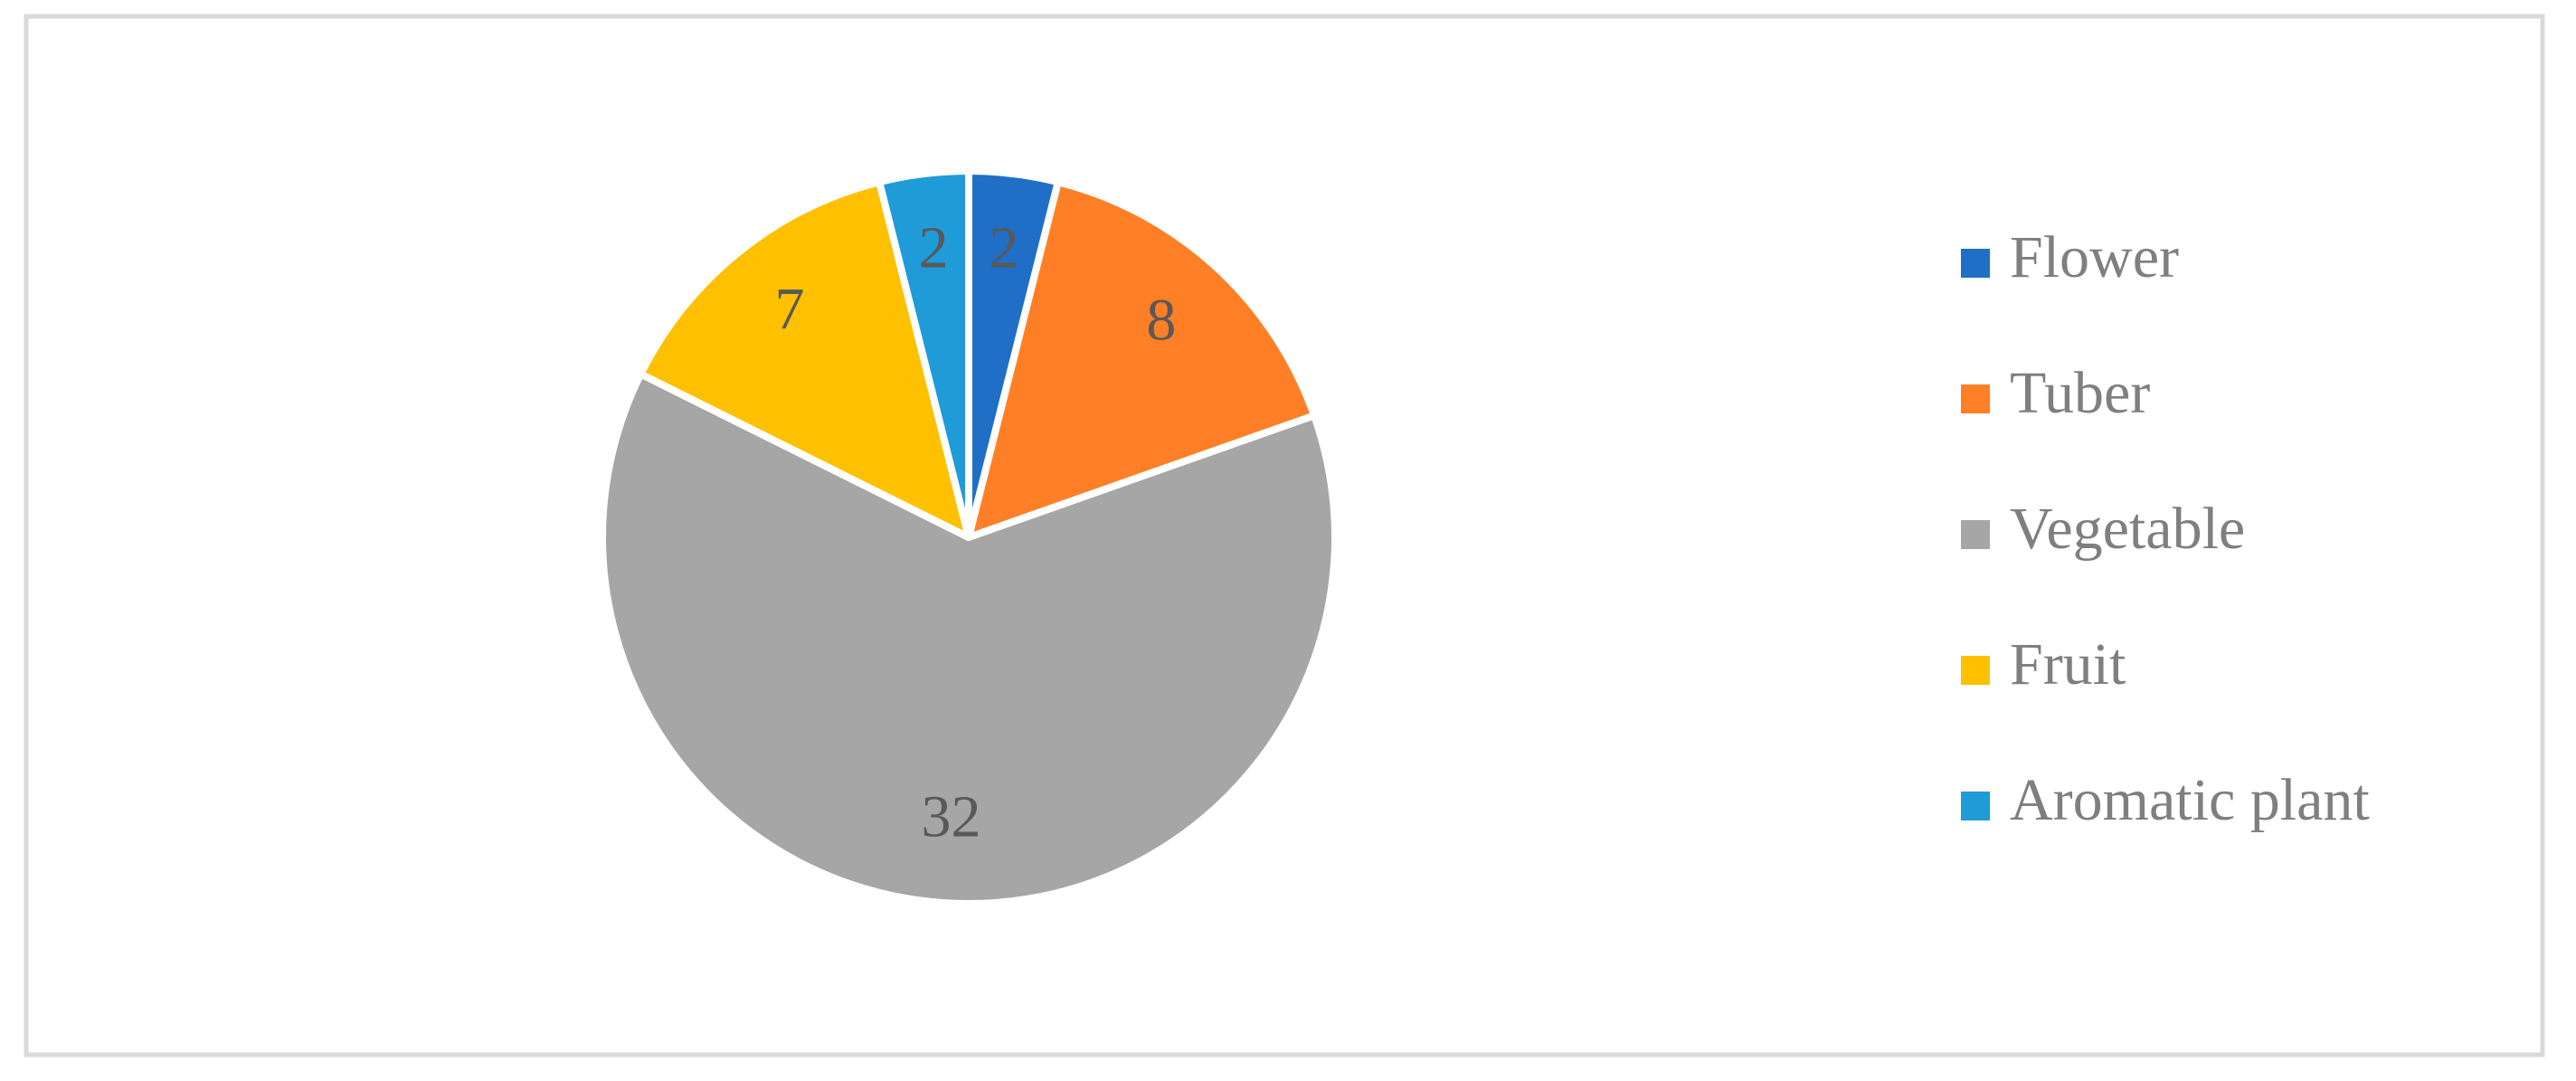  Describe the element at coordinates (789, 309) in the screenshot. I see `data-label: 7` at that location.